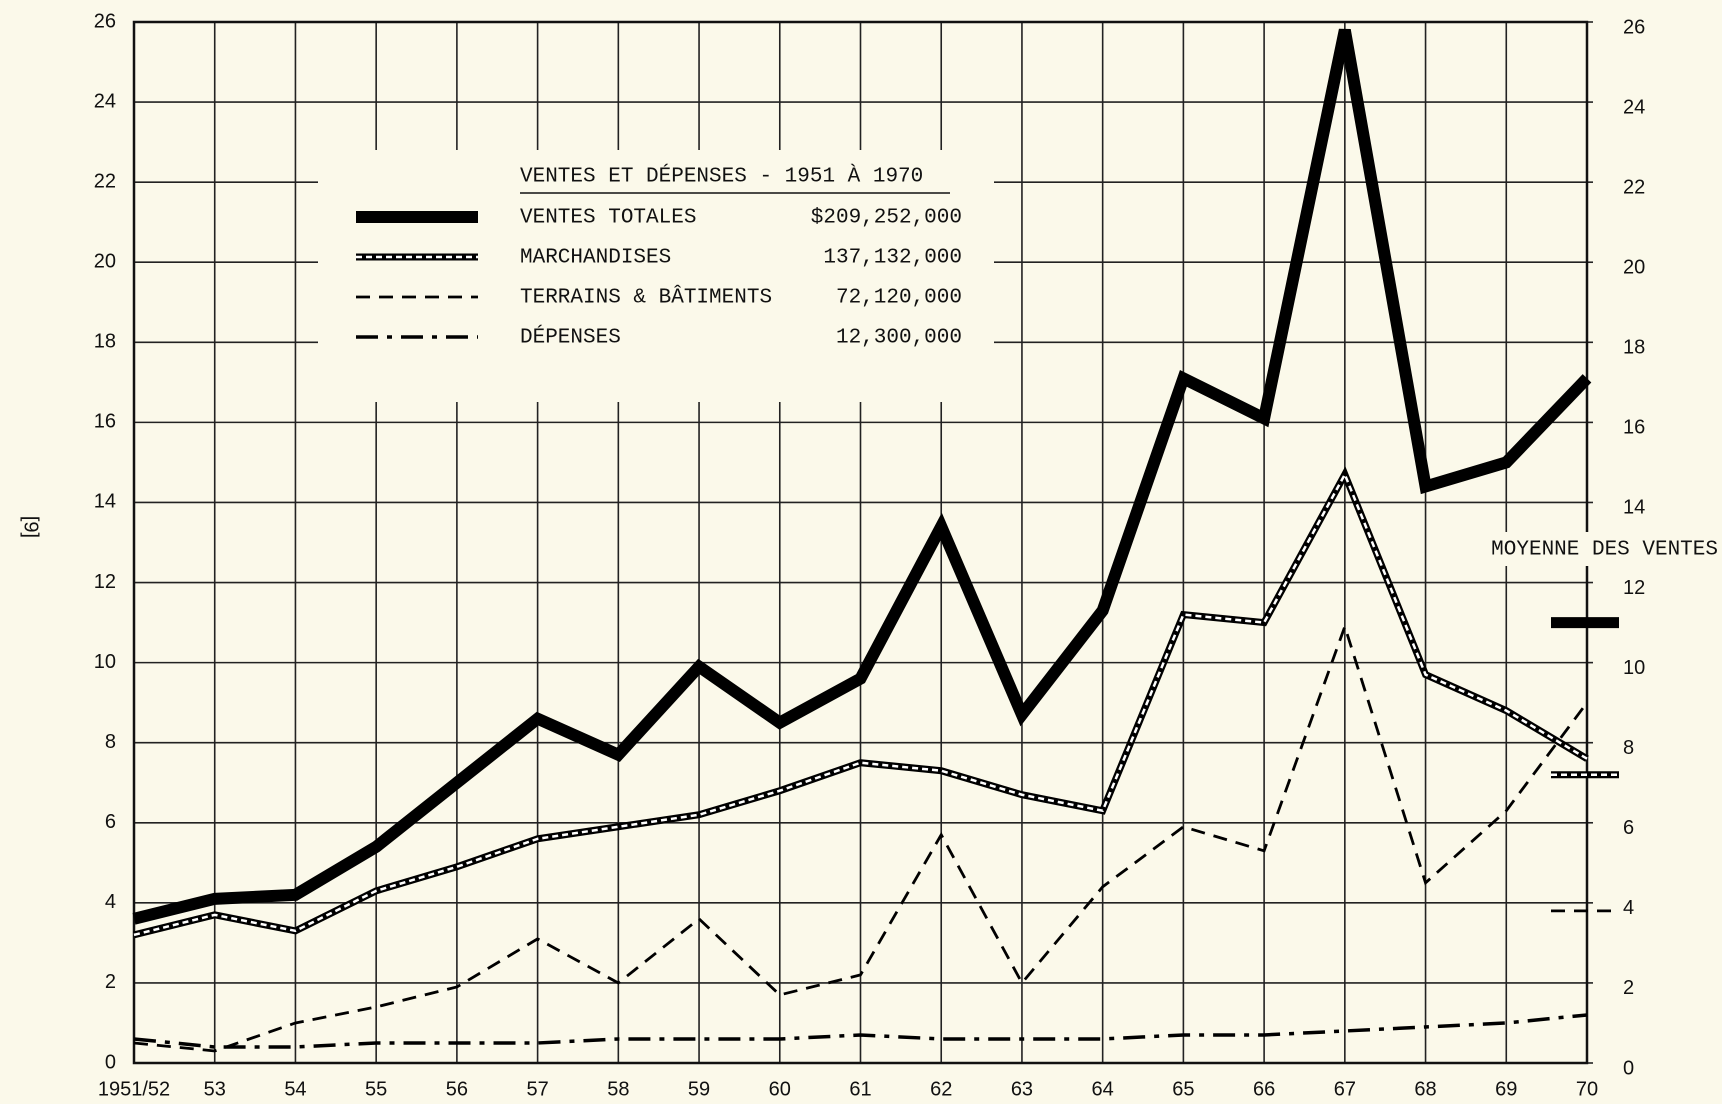  I want to click on legend-total: 137,132,000, so click(892, 258).